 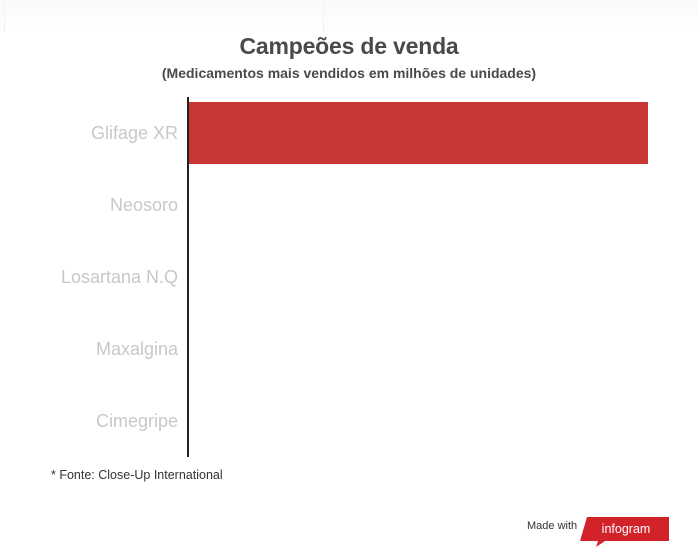 What do you see at coordinates (418, 133) in the screenshot?
I see `bar-glifage-xr` at bounding box center [418, 133].